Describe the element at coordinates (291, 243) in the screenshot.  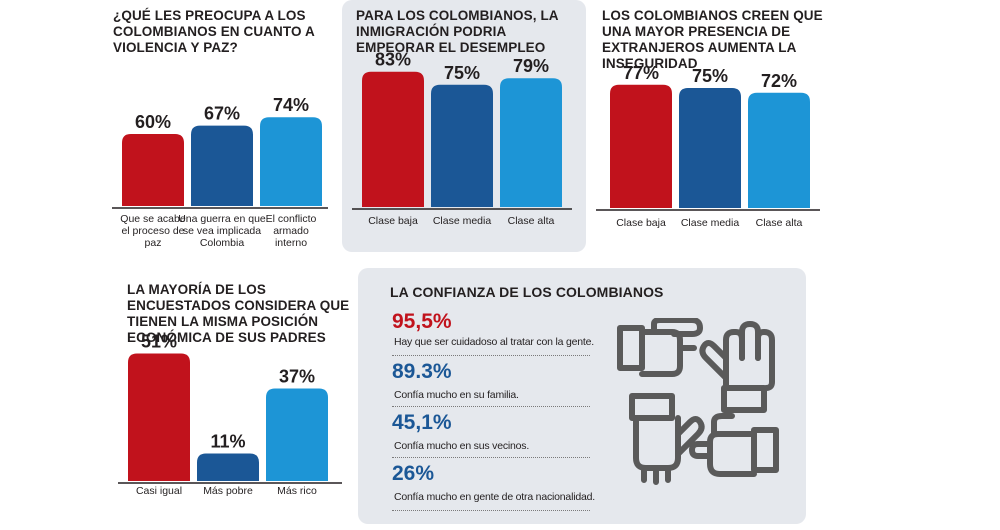
I see `category-label-3-line-3: interno` at that location.